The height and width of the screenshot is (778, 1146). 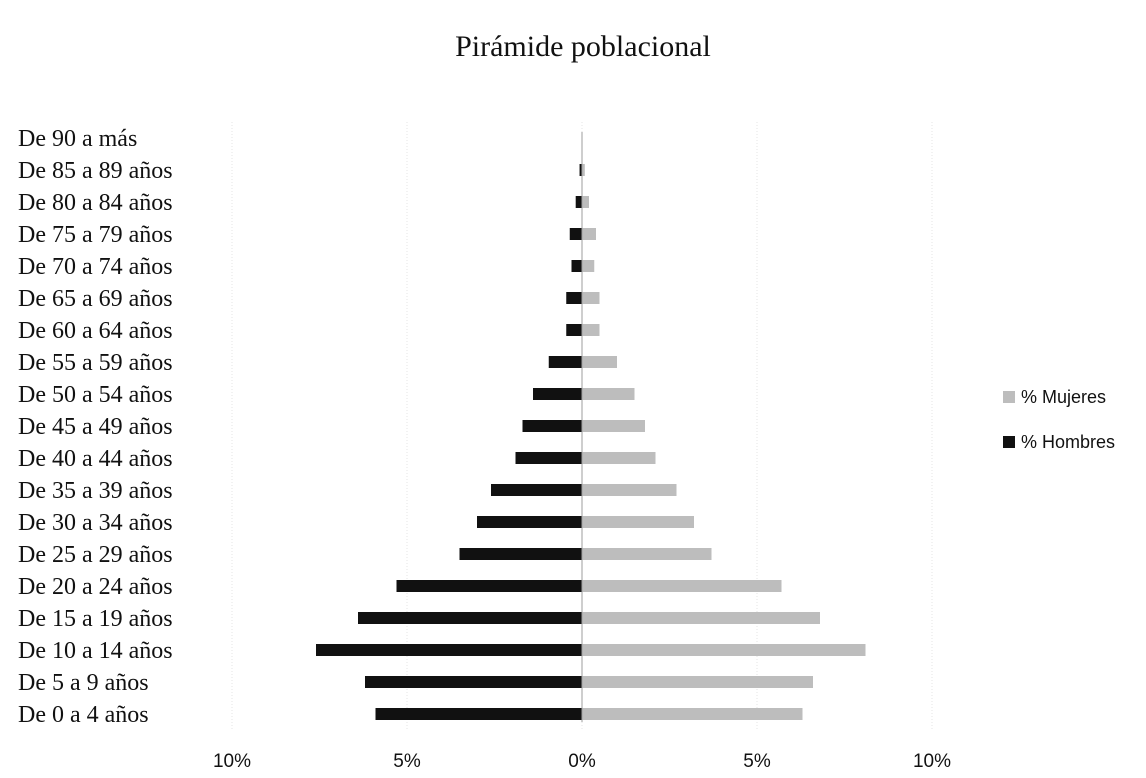 I want to click on legend-label-mujeres: % Mujeres, so click(x=1063, y=397).